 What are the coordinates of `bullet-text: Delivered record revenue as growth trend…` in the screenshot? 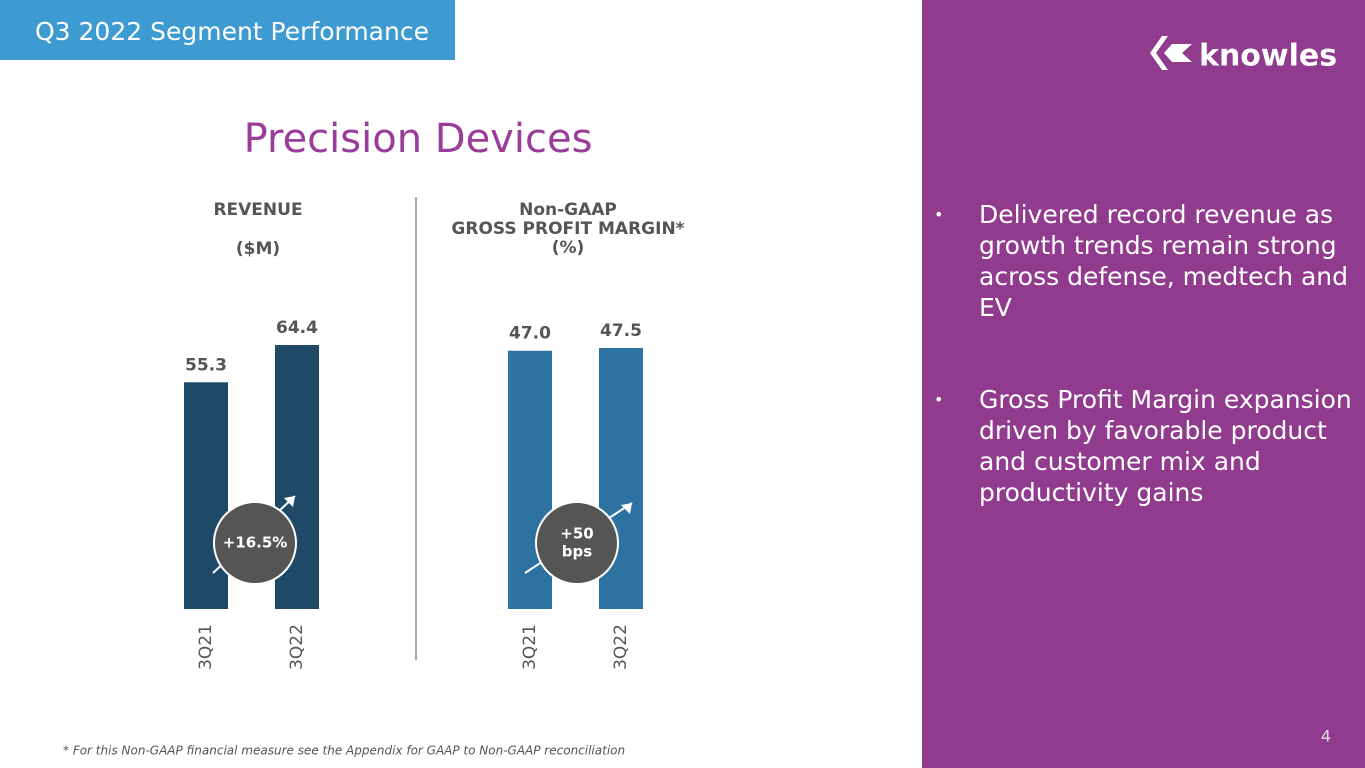 It's located at (1164, 261).